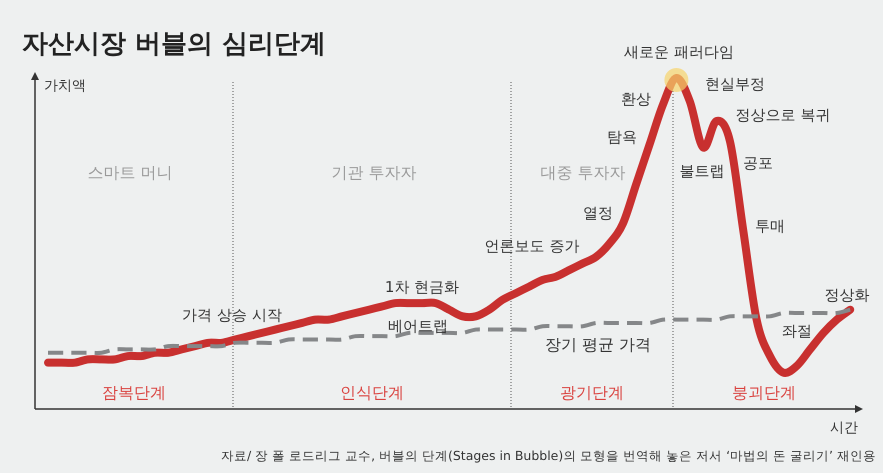  What do you see at coordinates (764, 392) in the screenshot?
I see `annotation: 붕괴단계` at bounding box center [764, 392].